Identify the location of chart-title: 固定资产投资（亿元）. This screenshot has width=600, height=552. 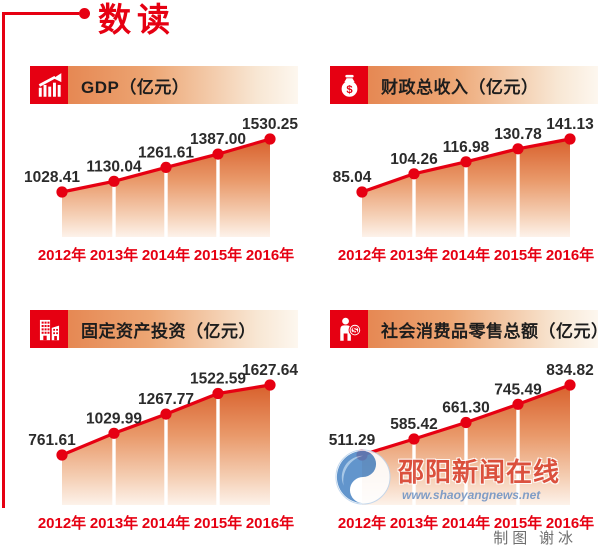
(168, 331).